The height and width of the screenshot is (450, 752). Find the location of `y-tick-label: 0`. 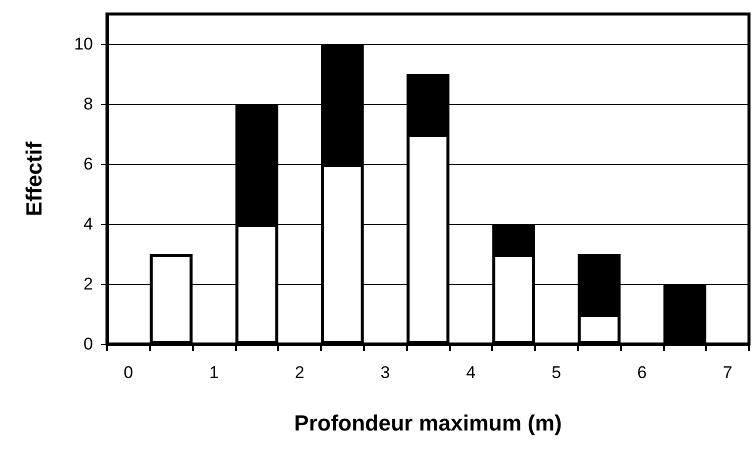

y-tick-label: 0 is located at coordinates (88, 344).